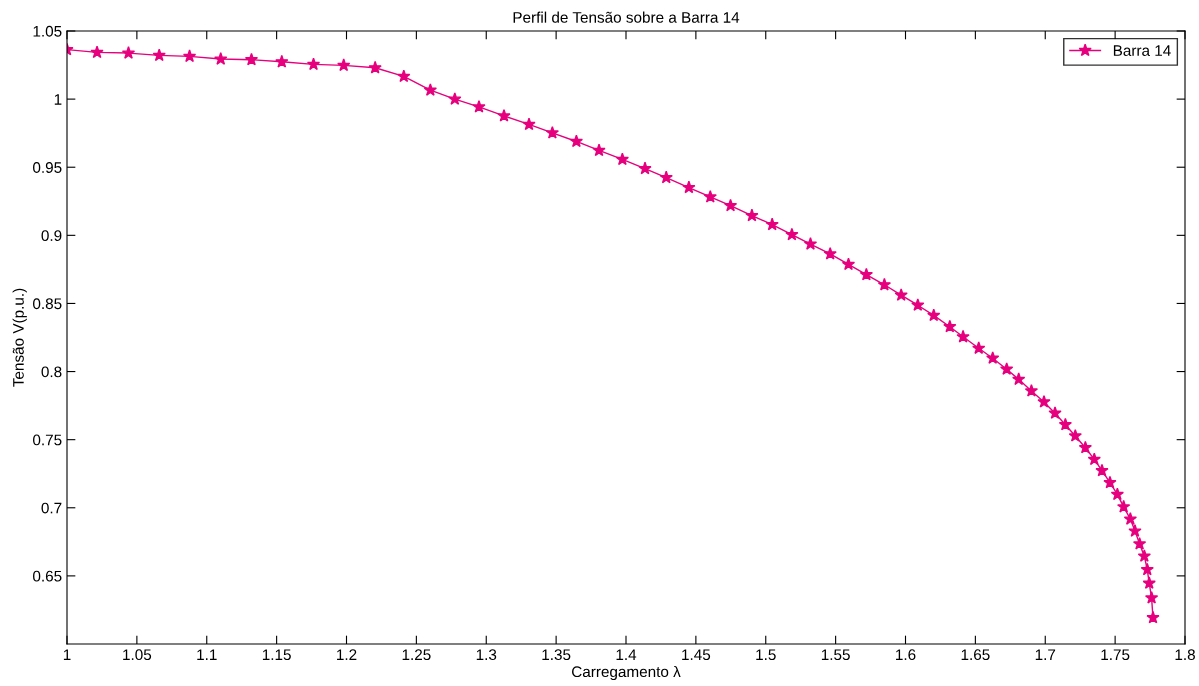 The height and width of the screenshot is (686, 1199). What do you see at coordinates (347, 654) in the screenshot?
I see `x-tick-label: 1.2` at bounding box center [347, 654].